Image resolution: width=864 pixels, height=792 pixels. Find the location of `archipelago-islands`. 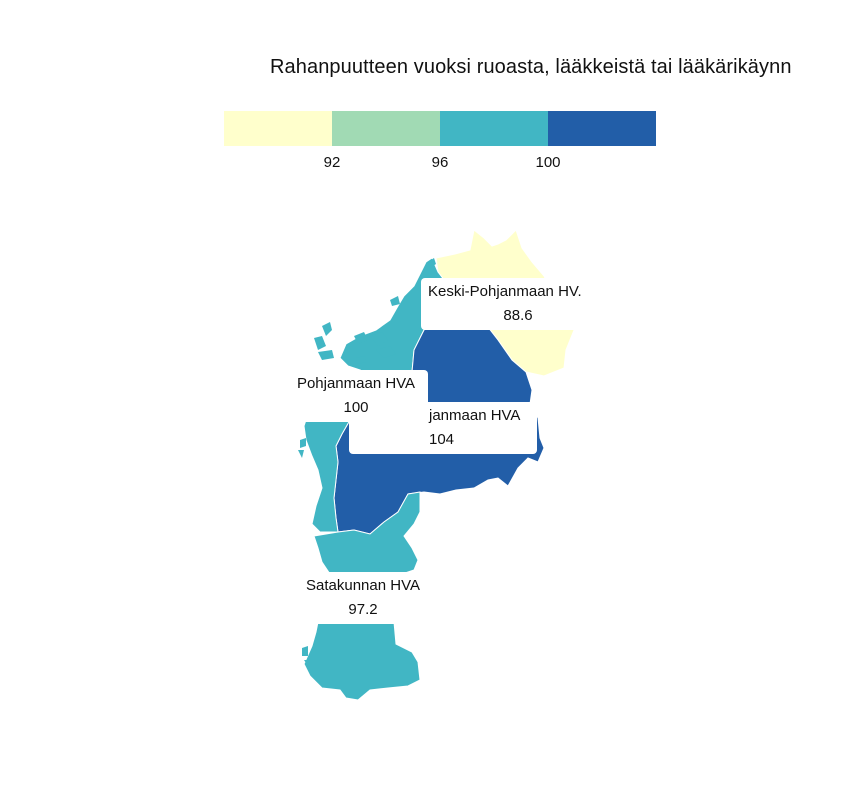

archipelago-islands is located at coordinates (367, 462).